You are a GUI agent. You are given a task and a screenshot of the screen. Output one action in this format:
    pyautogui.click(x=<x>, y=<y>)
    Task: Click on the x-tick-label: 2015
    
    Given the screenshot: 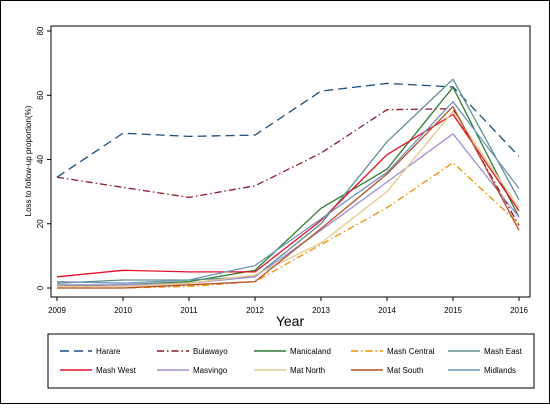 What is the action you would take?
    pyautogui.click(x=453, y=310)
    